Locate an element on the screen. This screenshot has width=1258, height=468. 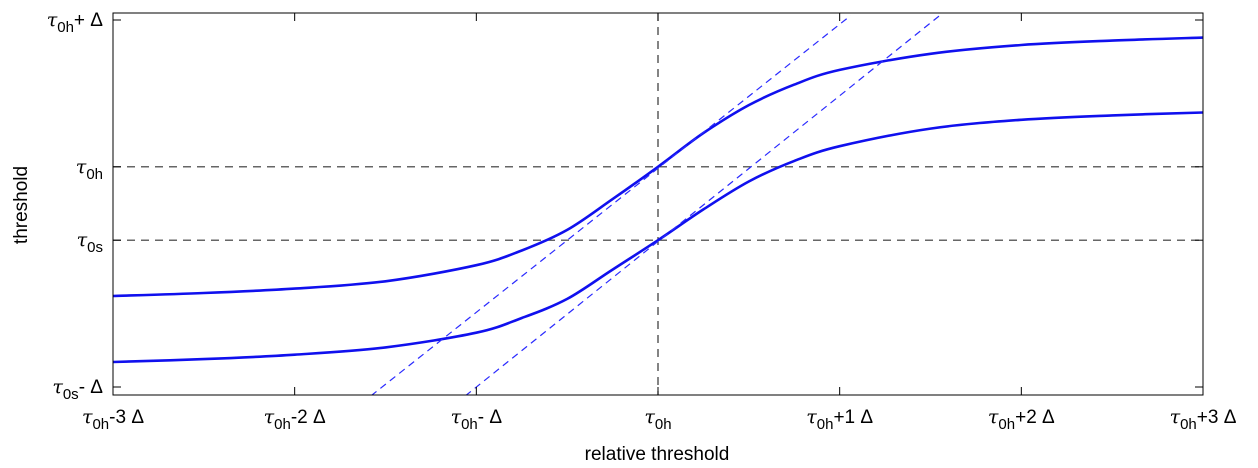
x-tick-label: τ0h- Δ is located at coordinates (477, 419).